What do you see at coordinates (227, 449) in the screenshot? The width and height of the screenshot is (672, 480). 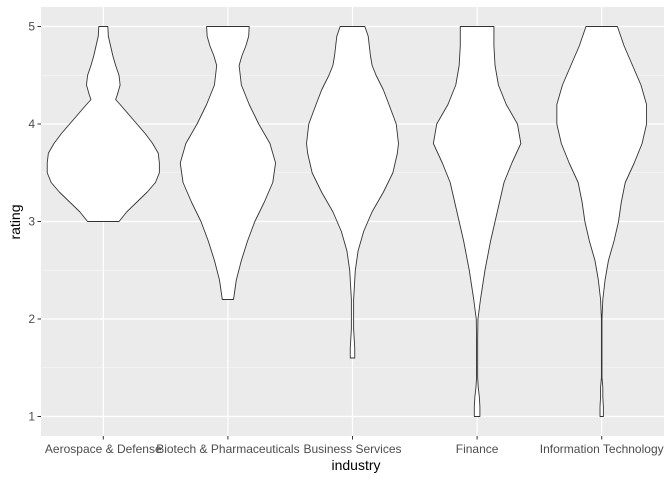 I see `x-tick-label: Biotech & Pharmaceuticals` at bounding box center [227, 449].